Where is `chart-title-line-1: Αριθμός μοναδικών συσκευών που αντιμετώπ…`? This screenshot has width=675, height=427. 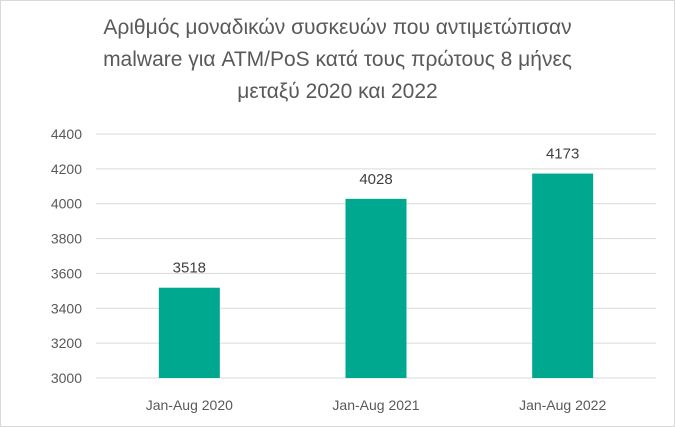
chart-title-line-1: Αριθμός μοναδικών συσκευών που αντιμετώπ… is located at coordinates (337, 27).